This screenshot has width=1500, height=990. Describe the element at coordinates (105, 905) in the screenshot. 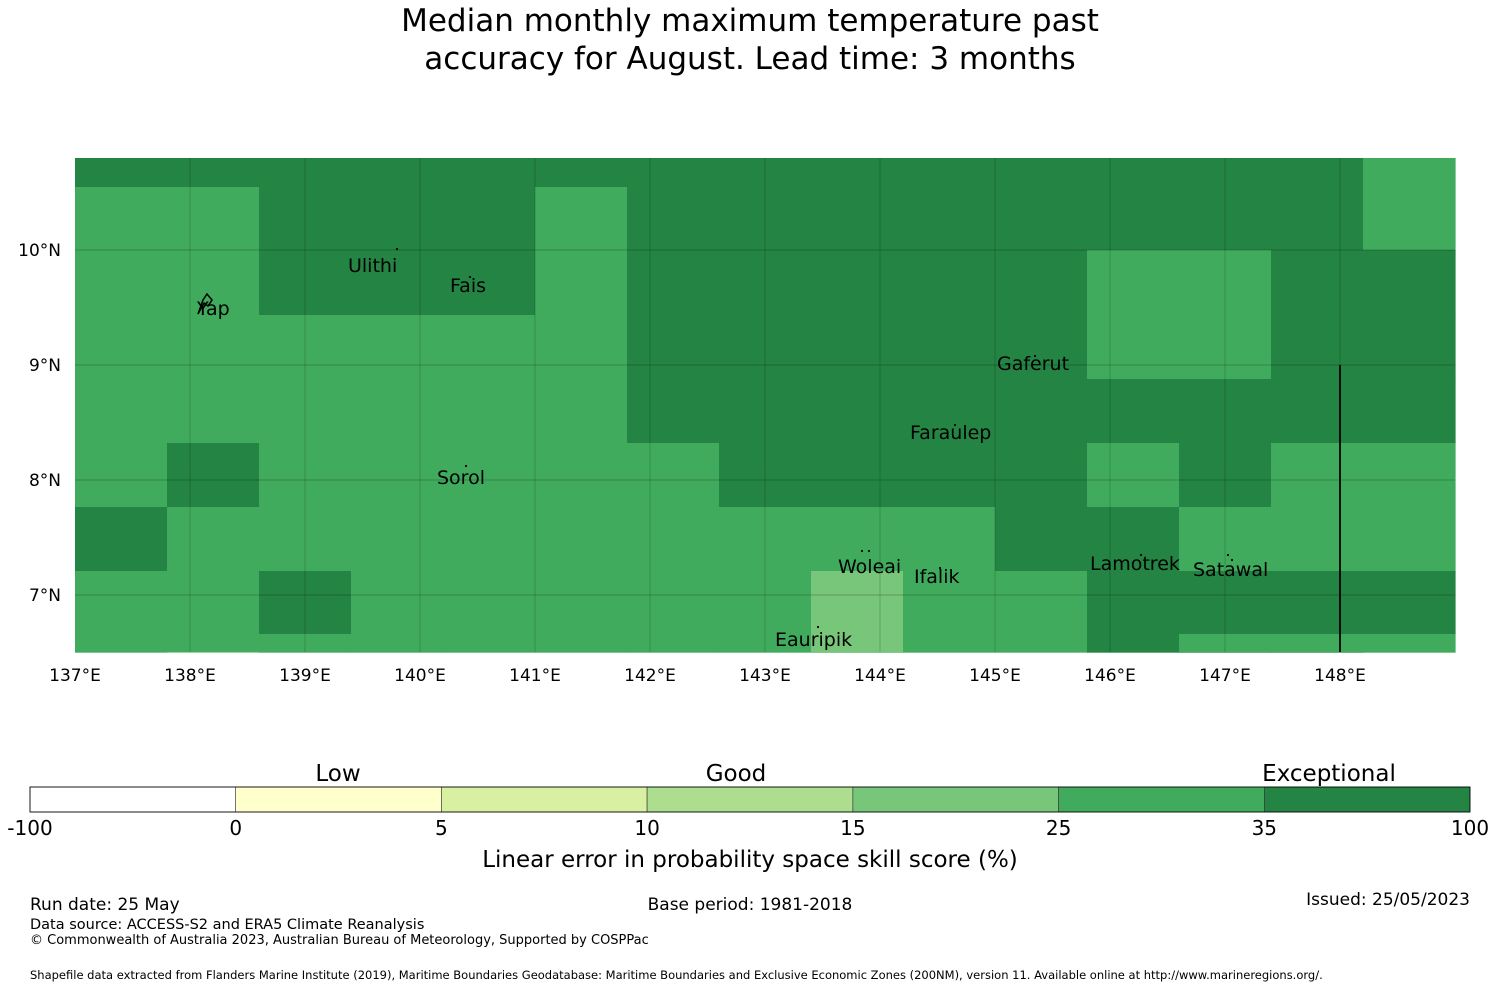

I see `run-date: Run date: 25 May` at that location.